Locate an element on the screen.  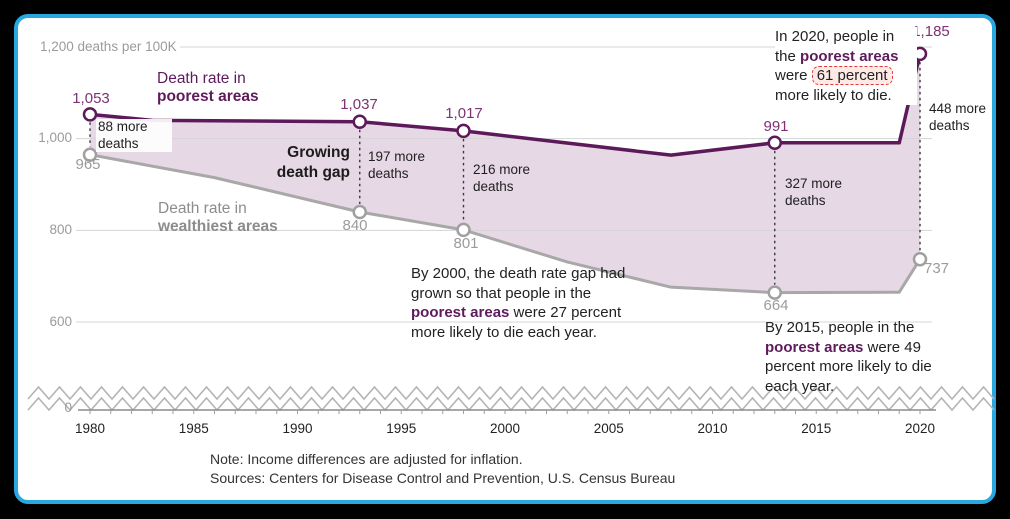
value-label-wealthiest-2020: 737 is located at coordinates (937, 268).